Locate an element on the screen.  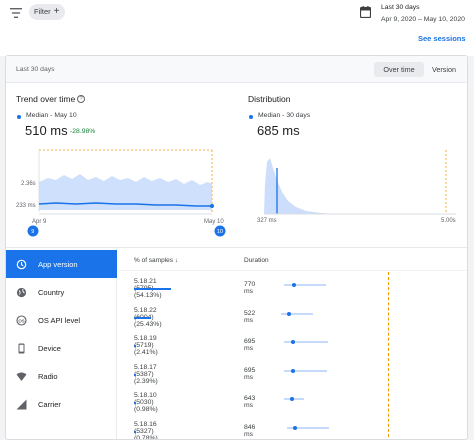
distribution-area is located at coordinates (300, 186).